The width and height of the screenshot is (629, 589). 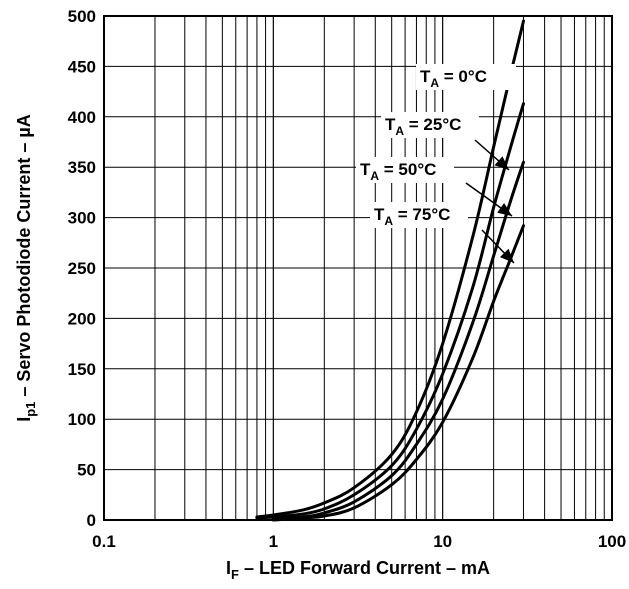 I want to click on x-axis-title: IF – LED Forward Current – mA, so click(x=358, y=570).